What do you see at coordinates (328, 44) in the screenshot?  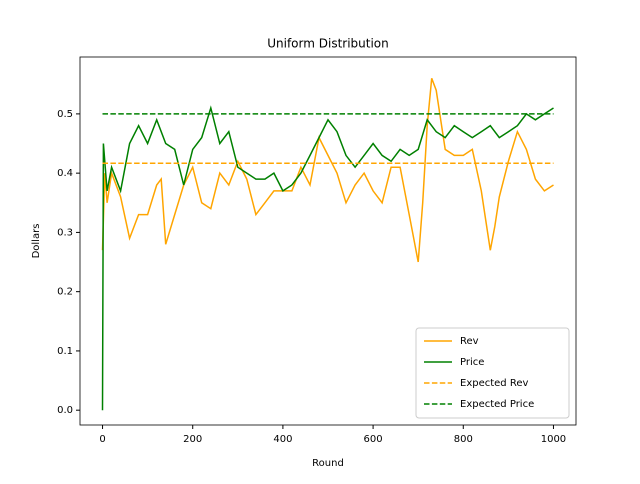 I see `chart-title: Uniform Distribution` at bounding box center [328, 44].